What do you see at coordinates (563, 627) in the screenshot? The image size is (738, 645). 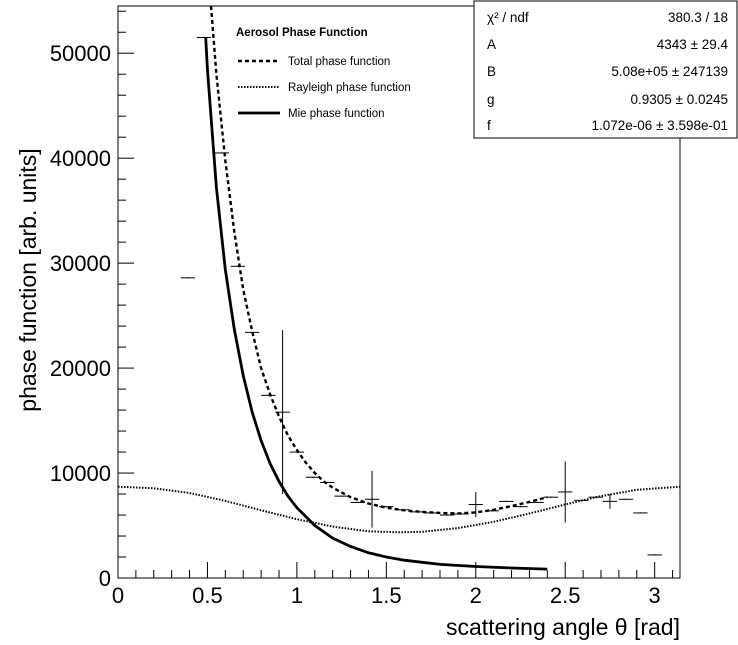 I see `x-axis-title: scattering angle θ [rad]` at bounding box center [563, 627].